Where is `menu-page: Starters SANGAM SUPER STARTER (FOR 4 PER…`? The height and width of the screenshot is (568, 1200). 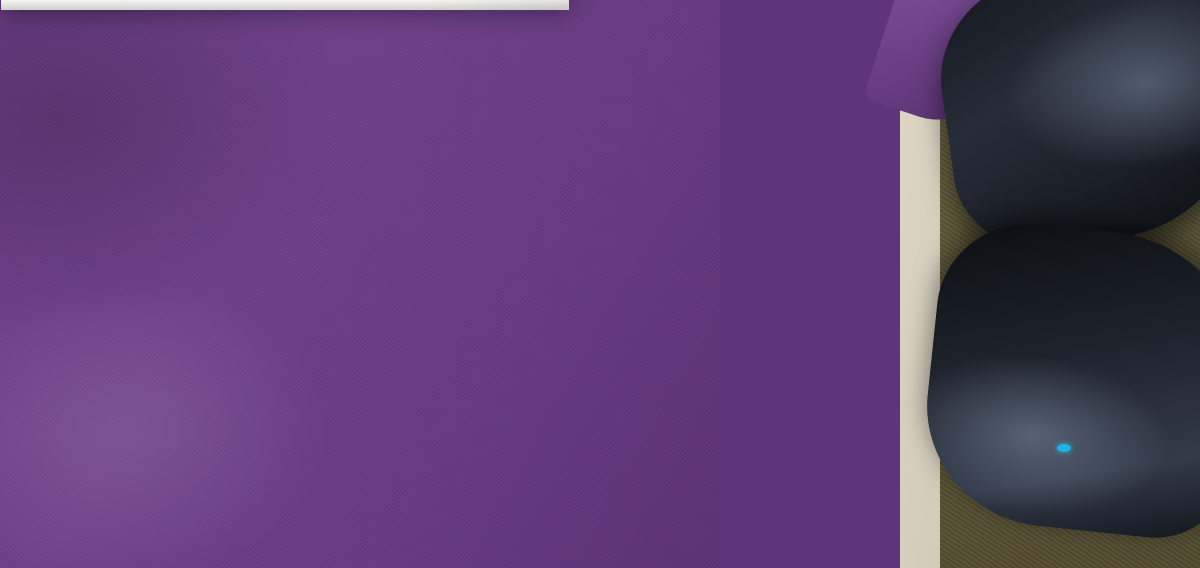
menu-page: Starters SANGAM SUPER STARTER (FOR 4 PER… is located at coordinates (285, 5).